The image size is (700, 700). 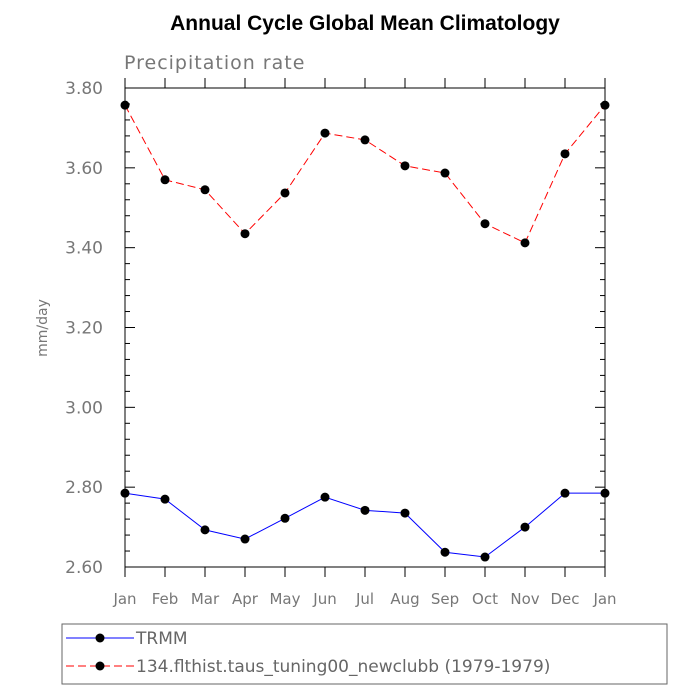 I want to click on y-tick-label: 3.00, so click(x=84, y=408).